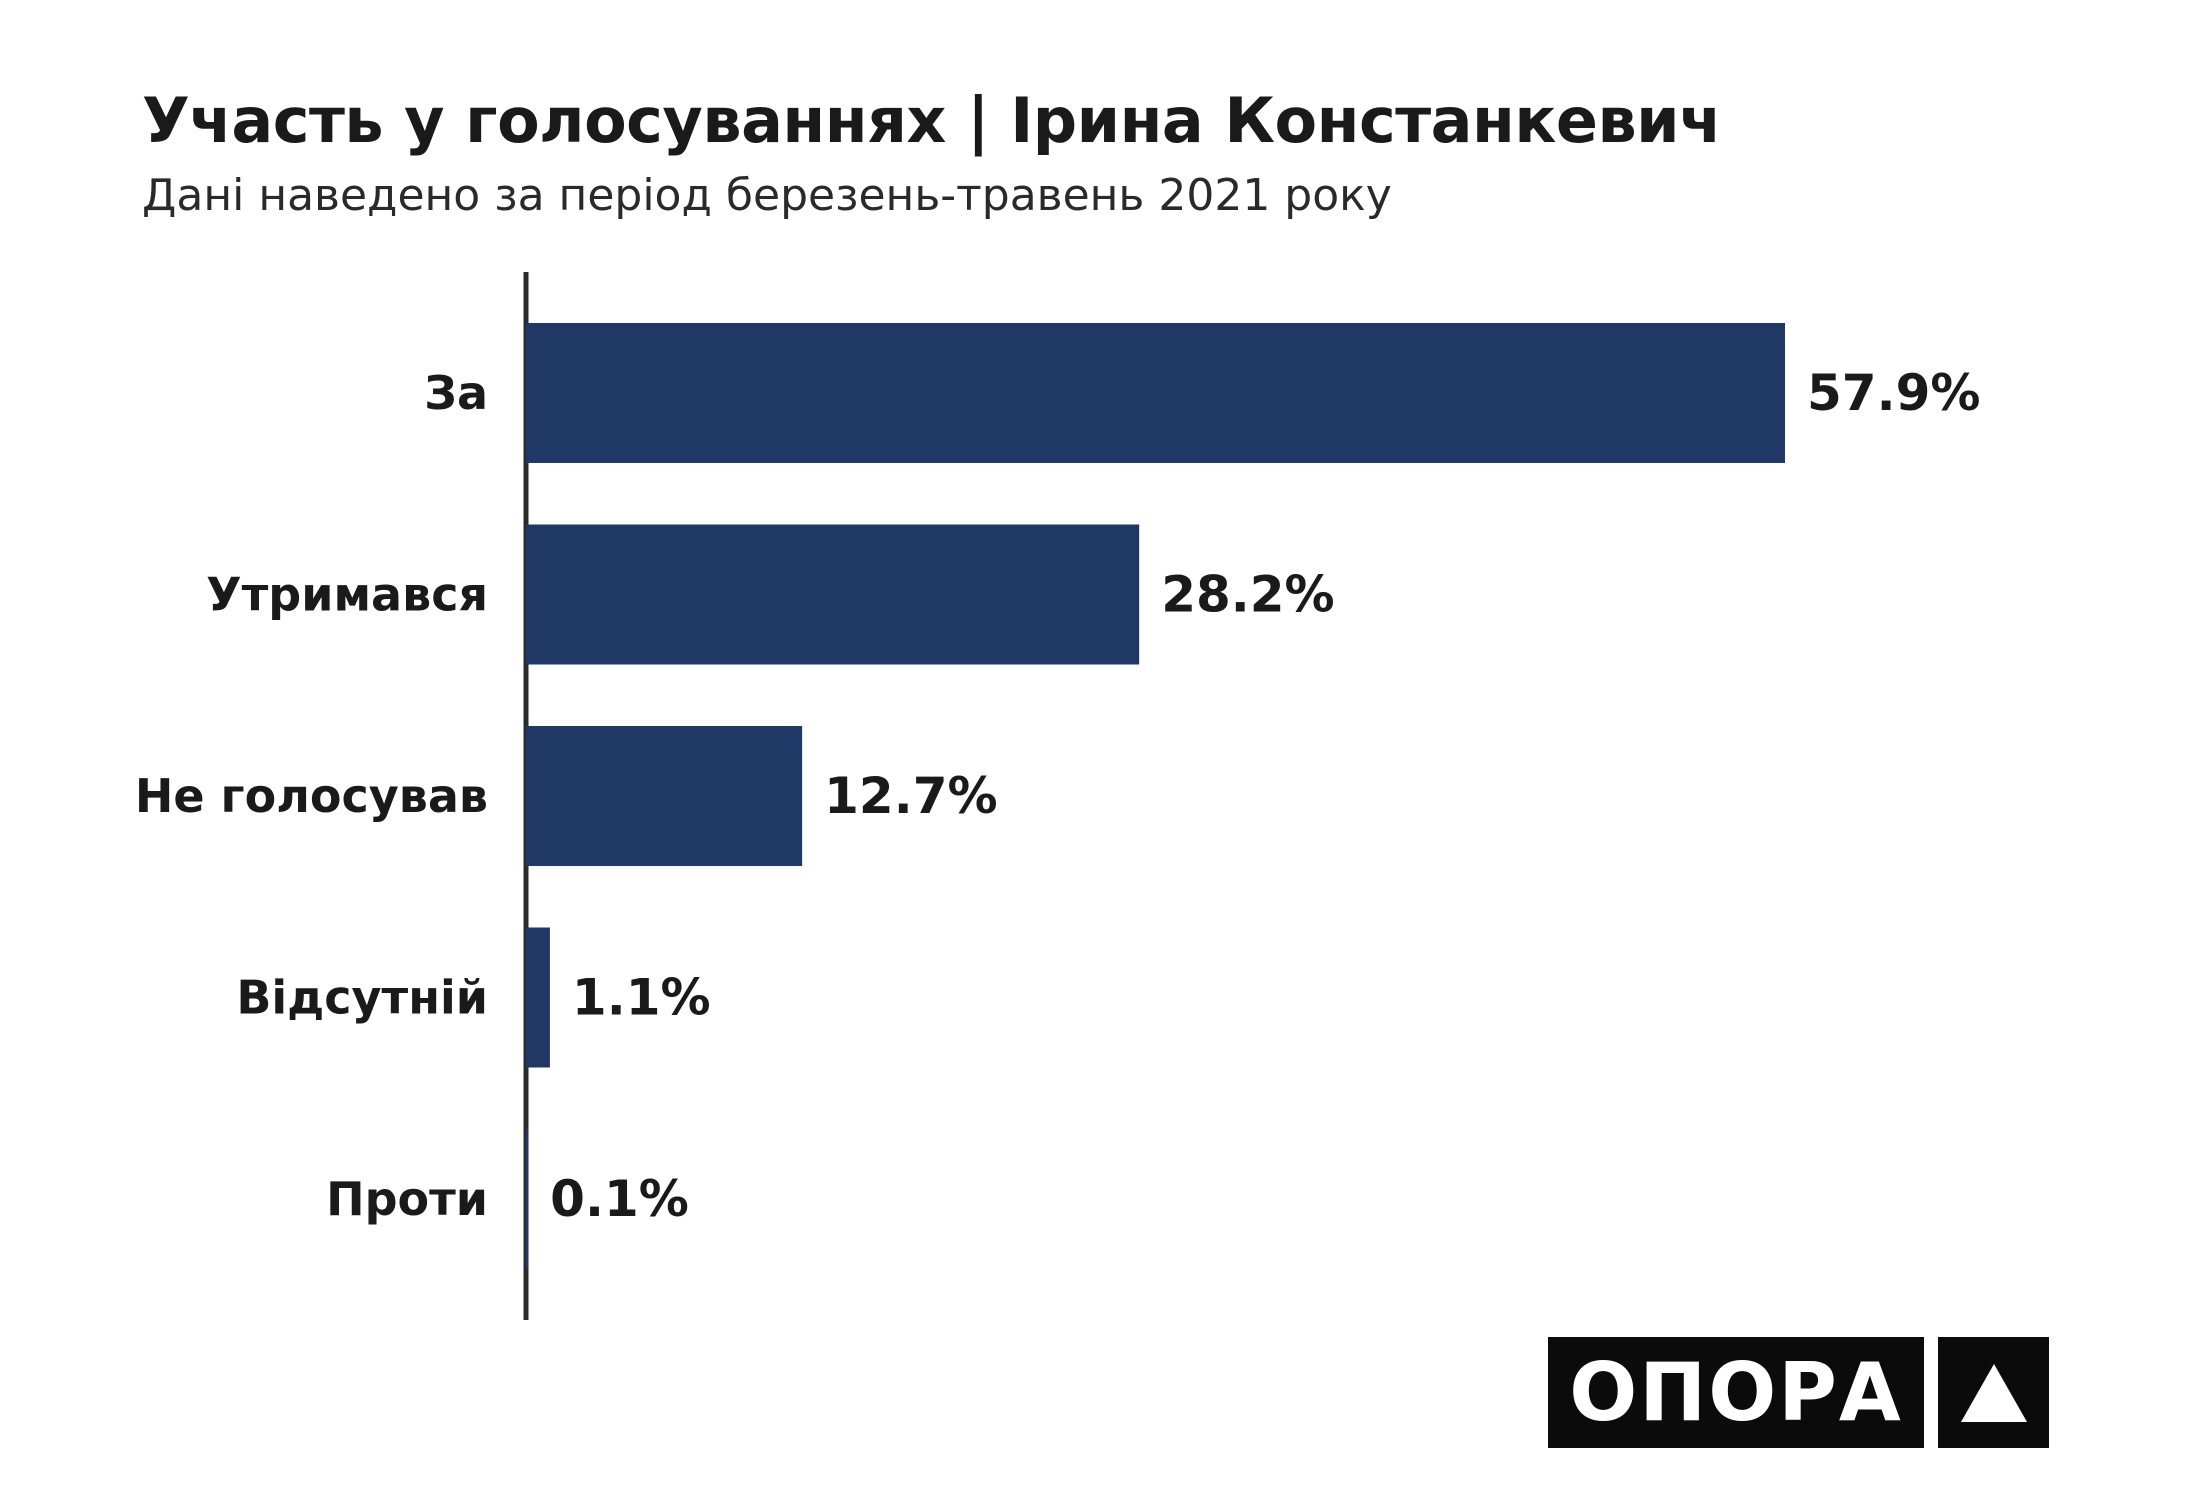 Image resolution: width=2200 pixels, height=1500 pixels. Describe the element at coordinates (619, 1199) in the screenshot. I see `value-label-4: 0.1%` at that location.